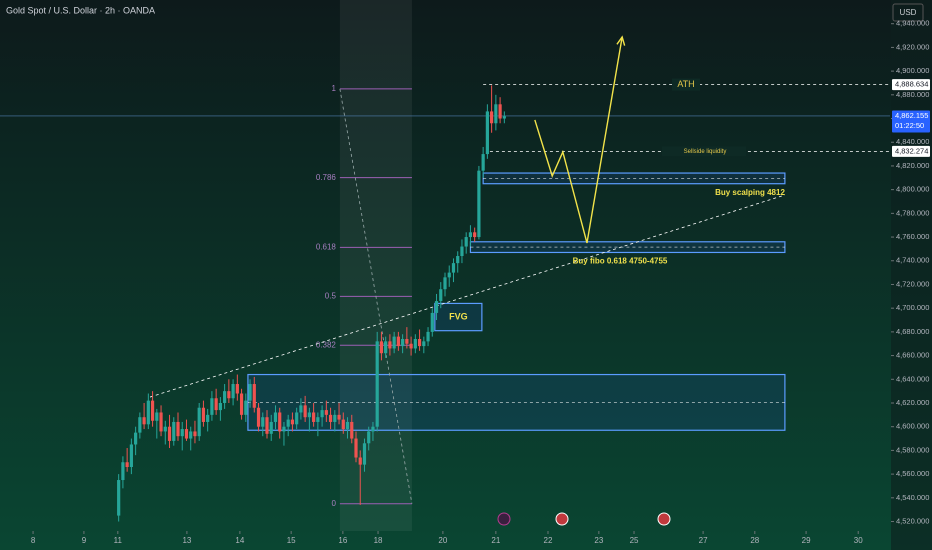  What do you see at coordinates (912, 497) in the screenshot?
I see `y-tick-label: 4,540.000` at bounding box center [912, 497].